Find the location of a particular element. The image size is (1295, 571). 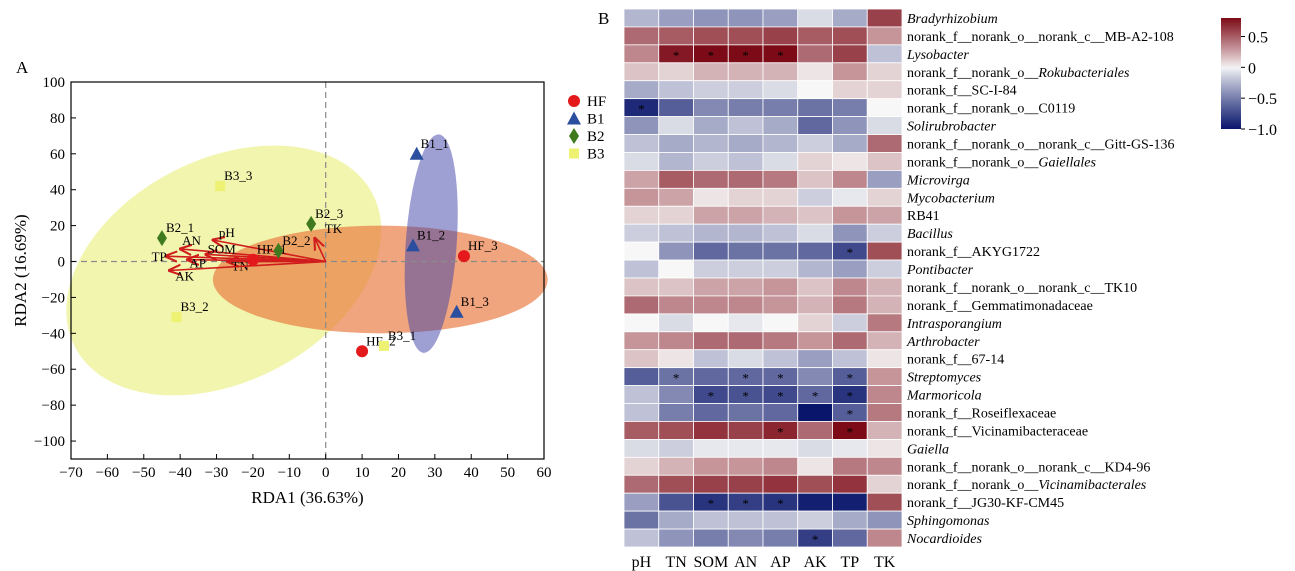

row-label-part: Vicinamibacterales is located at coordinates (1092, 485).